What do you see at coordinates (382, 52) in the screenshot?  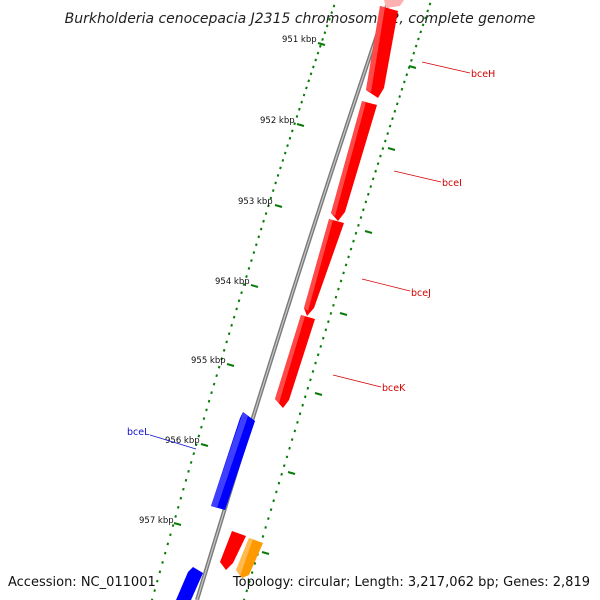 I see `gene-bceH-shape` at bounding box center [382, 52].